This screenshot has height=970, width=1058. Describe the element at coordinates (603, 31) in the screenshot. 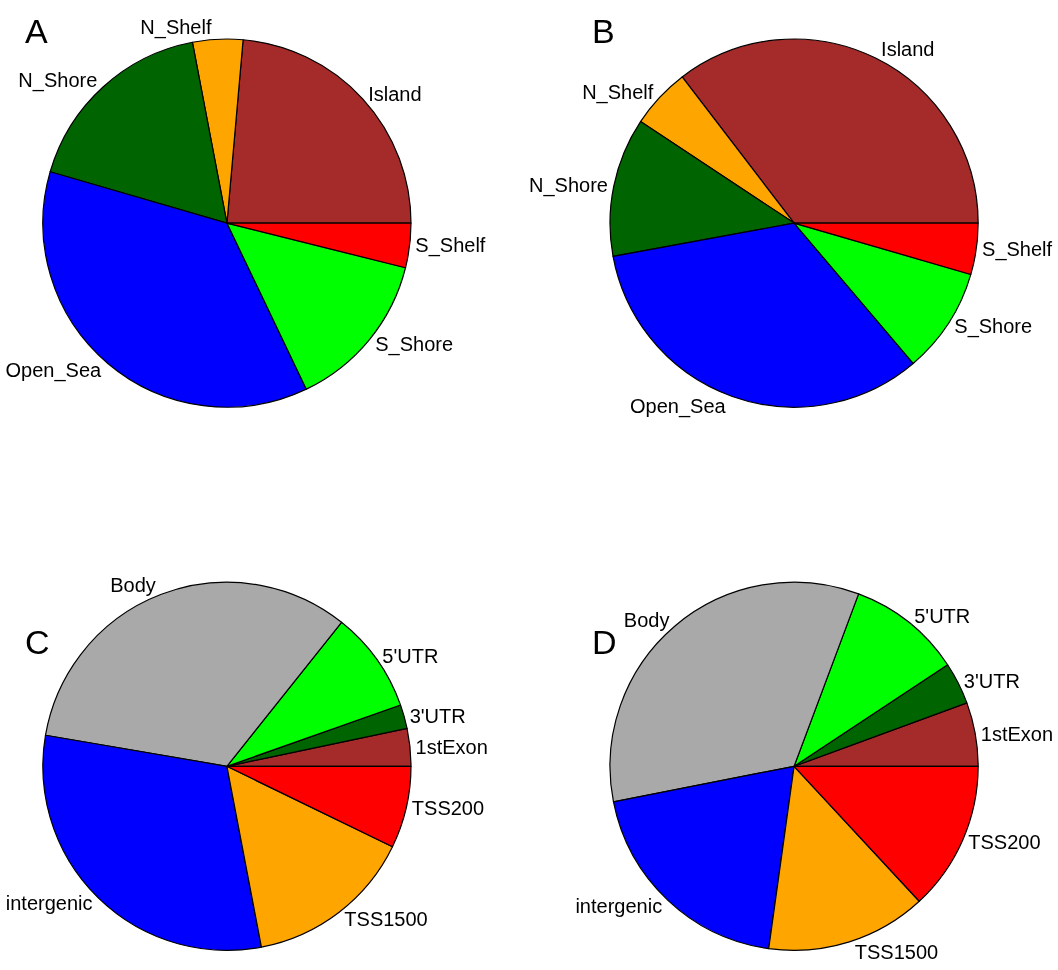

I see `chart-title: B` at that location.